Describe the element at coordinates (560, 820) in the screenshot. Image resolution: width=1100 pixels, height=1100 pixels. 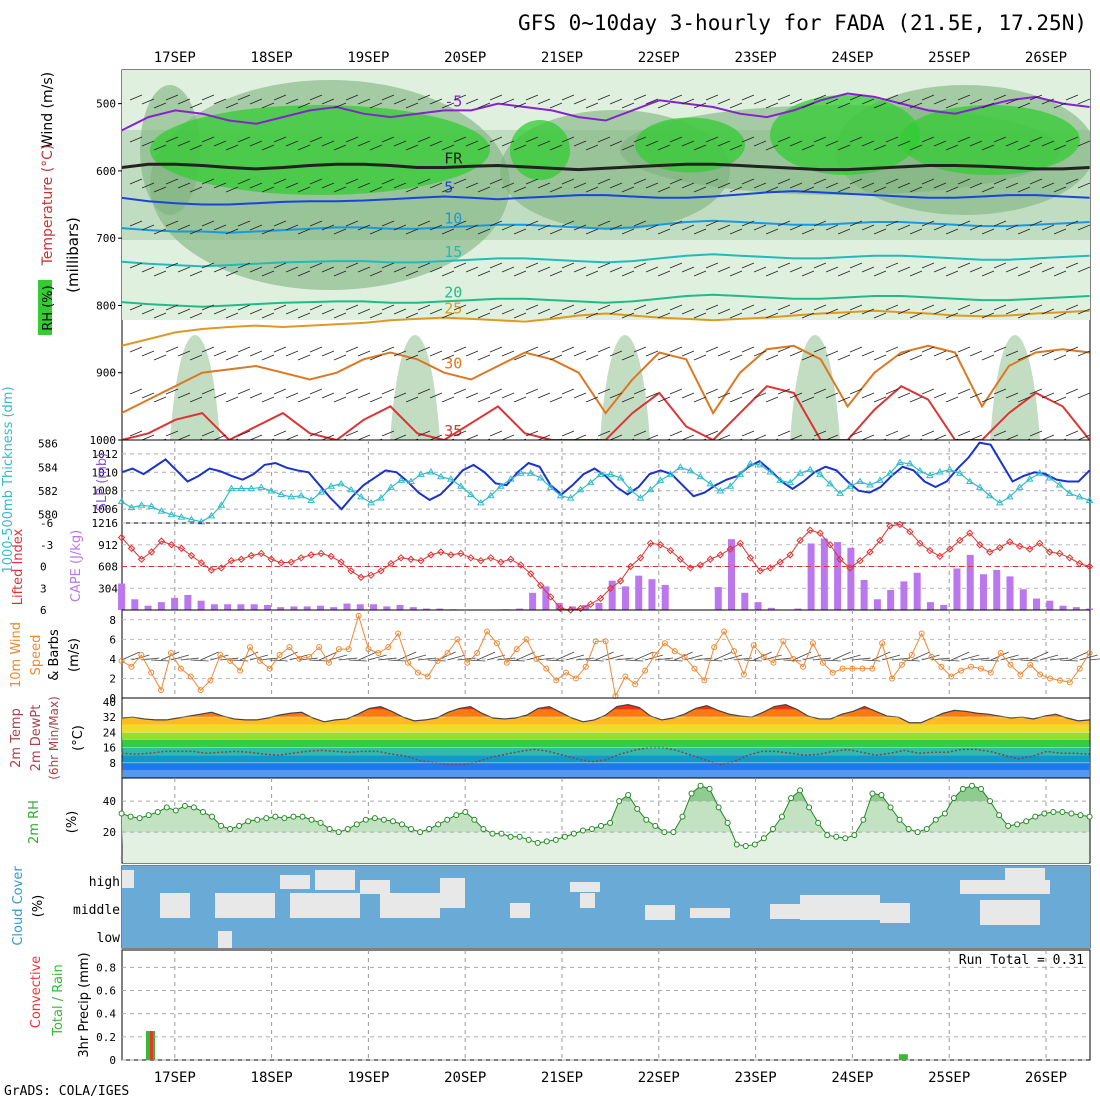
I see `rh-2m-panel: 20 40 2m RH (%)` at that location.